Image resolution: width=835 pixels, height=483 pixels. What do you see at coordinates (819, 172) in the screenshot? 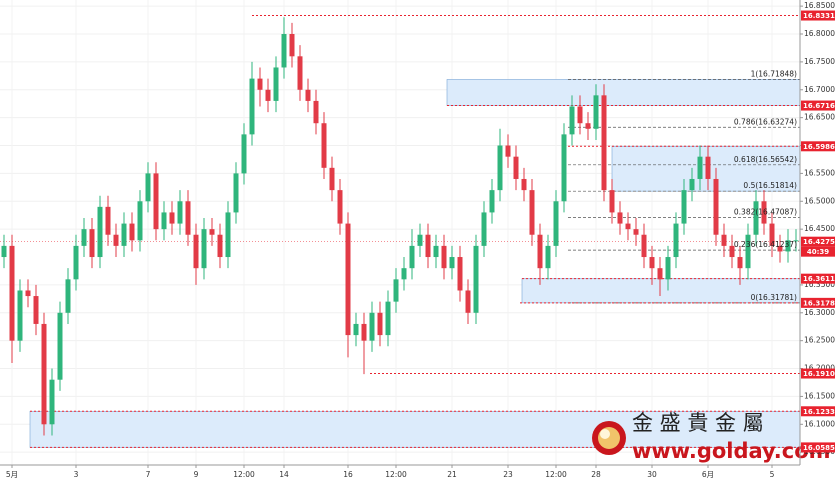
I see `y-tick-label: 16.55000` at bounding box center [819, 172].